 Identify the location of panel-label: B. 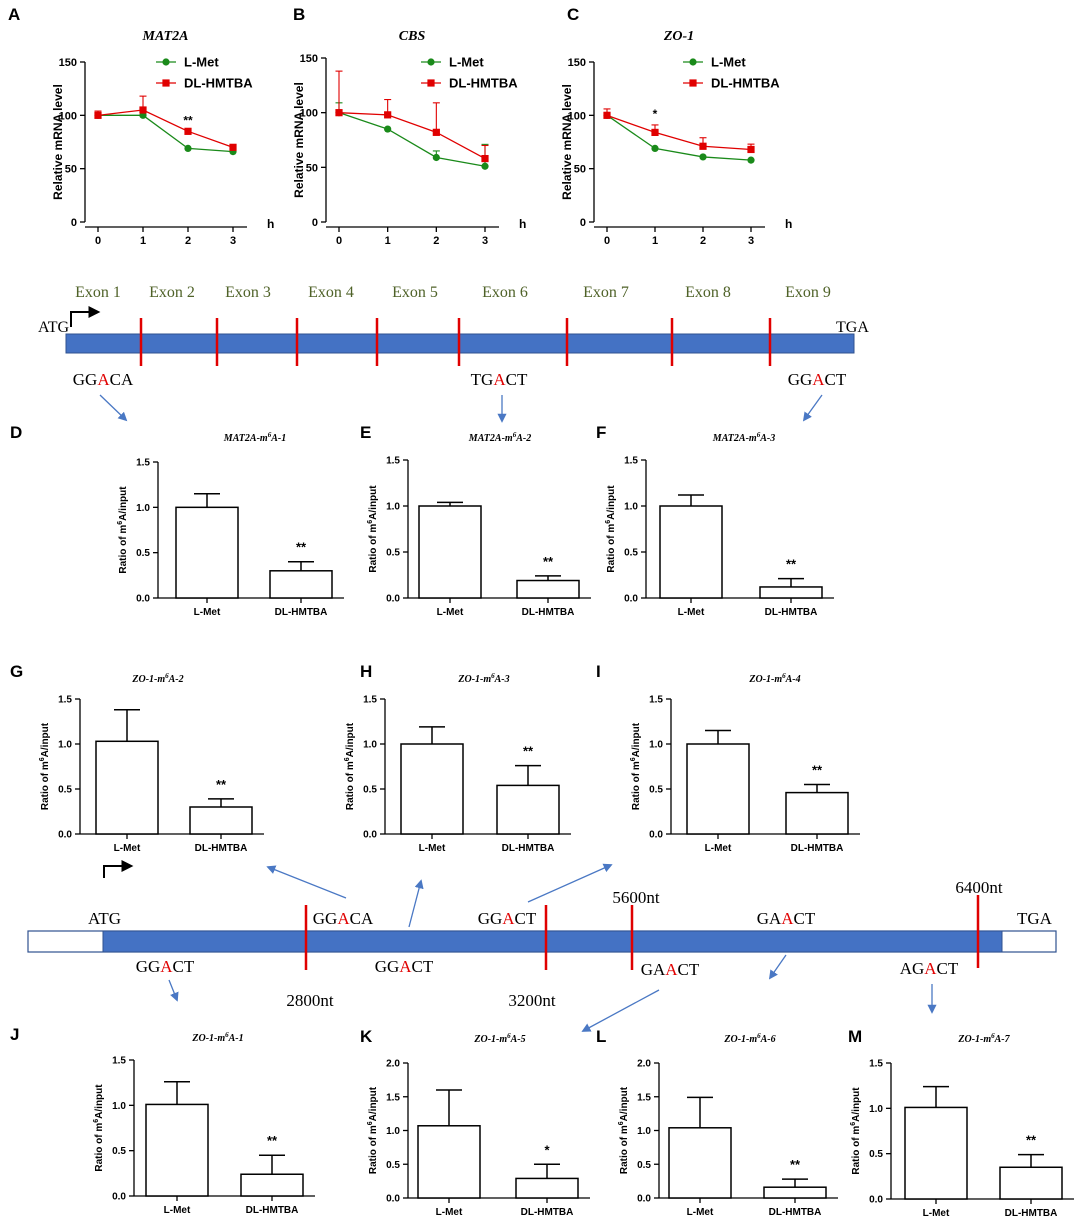
(299, 14).